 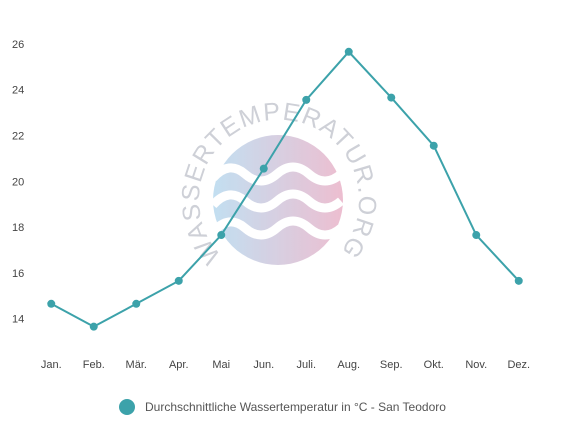 I want to click on x-tick-label: Aug., so click(x=348, y=365).